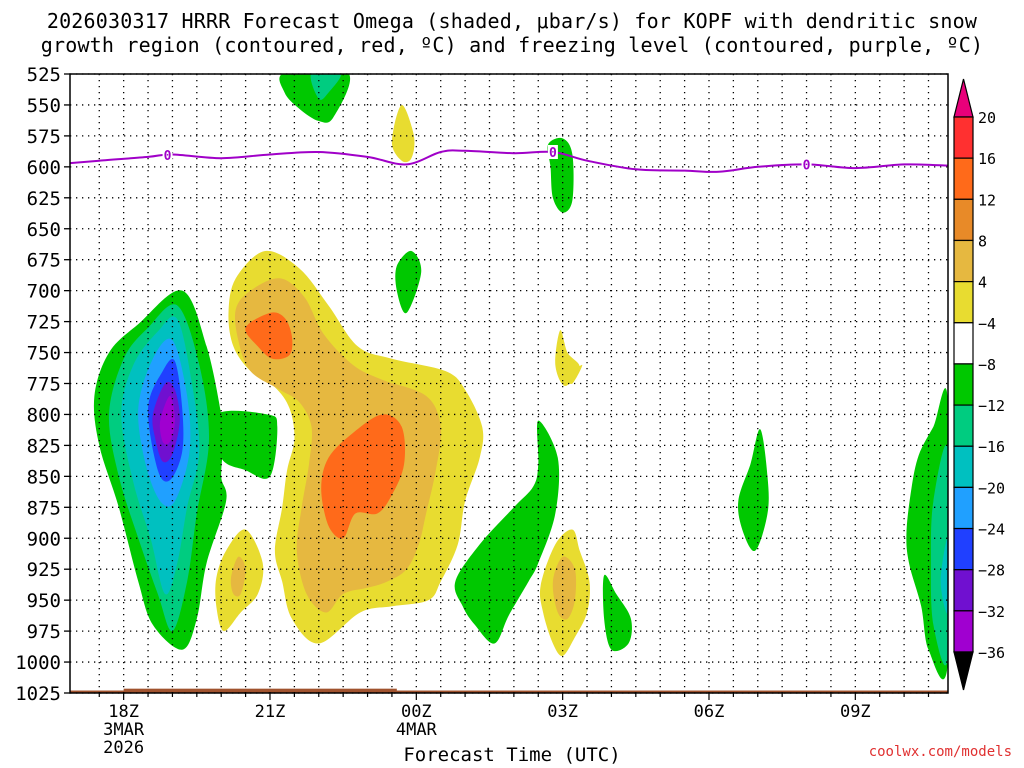 This screenshot has width=1024, height=768. What do you see at coordinates (44, 261) in the screenshot?
I see `y-tick-label-675: 675` at bounding box center [44, 261].